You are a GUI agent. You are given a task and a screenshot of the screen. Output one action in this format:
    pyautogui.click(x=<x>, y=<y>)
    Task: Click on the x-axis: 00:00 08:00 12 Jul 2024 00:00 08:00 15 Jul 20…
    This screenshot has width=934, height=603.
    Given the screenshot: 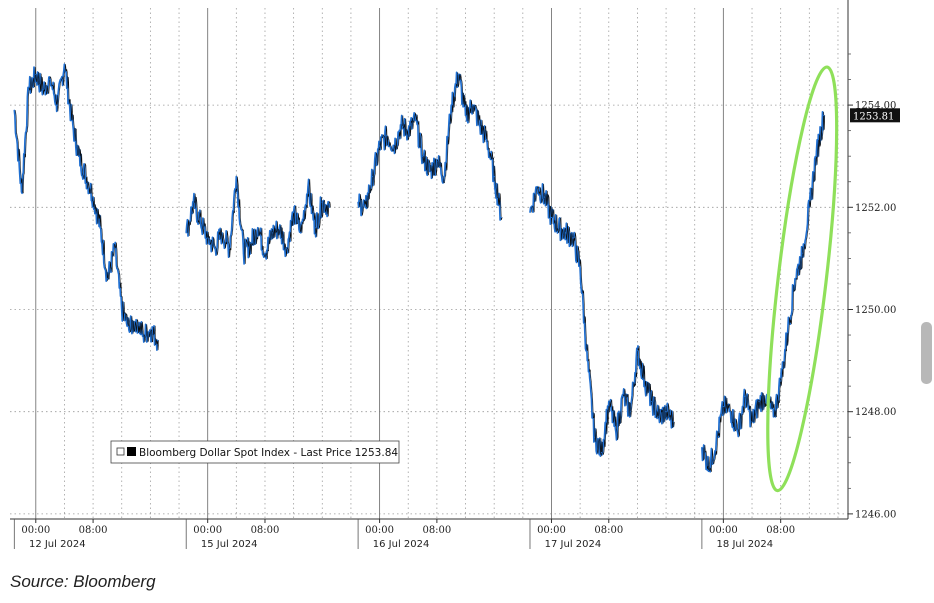 What is the action you would take?
    pyautogui.click(x=429, y=534)
    